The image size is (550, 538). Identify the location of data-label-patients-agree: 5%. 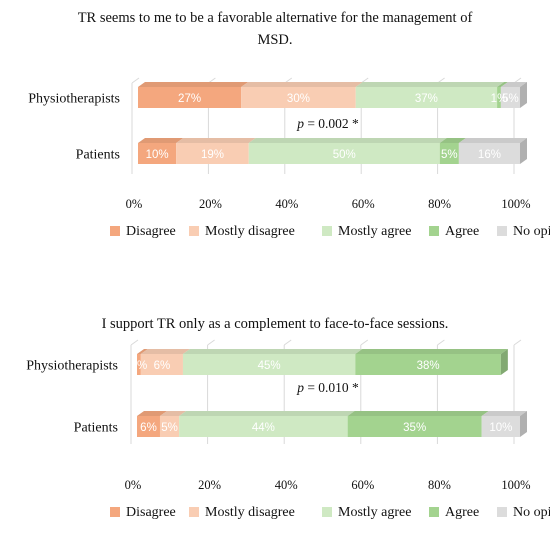
(449, 155).